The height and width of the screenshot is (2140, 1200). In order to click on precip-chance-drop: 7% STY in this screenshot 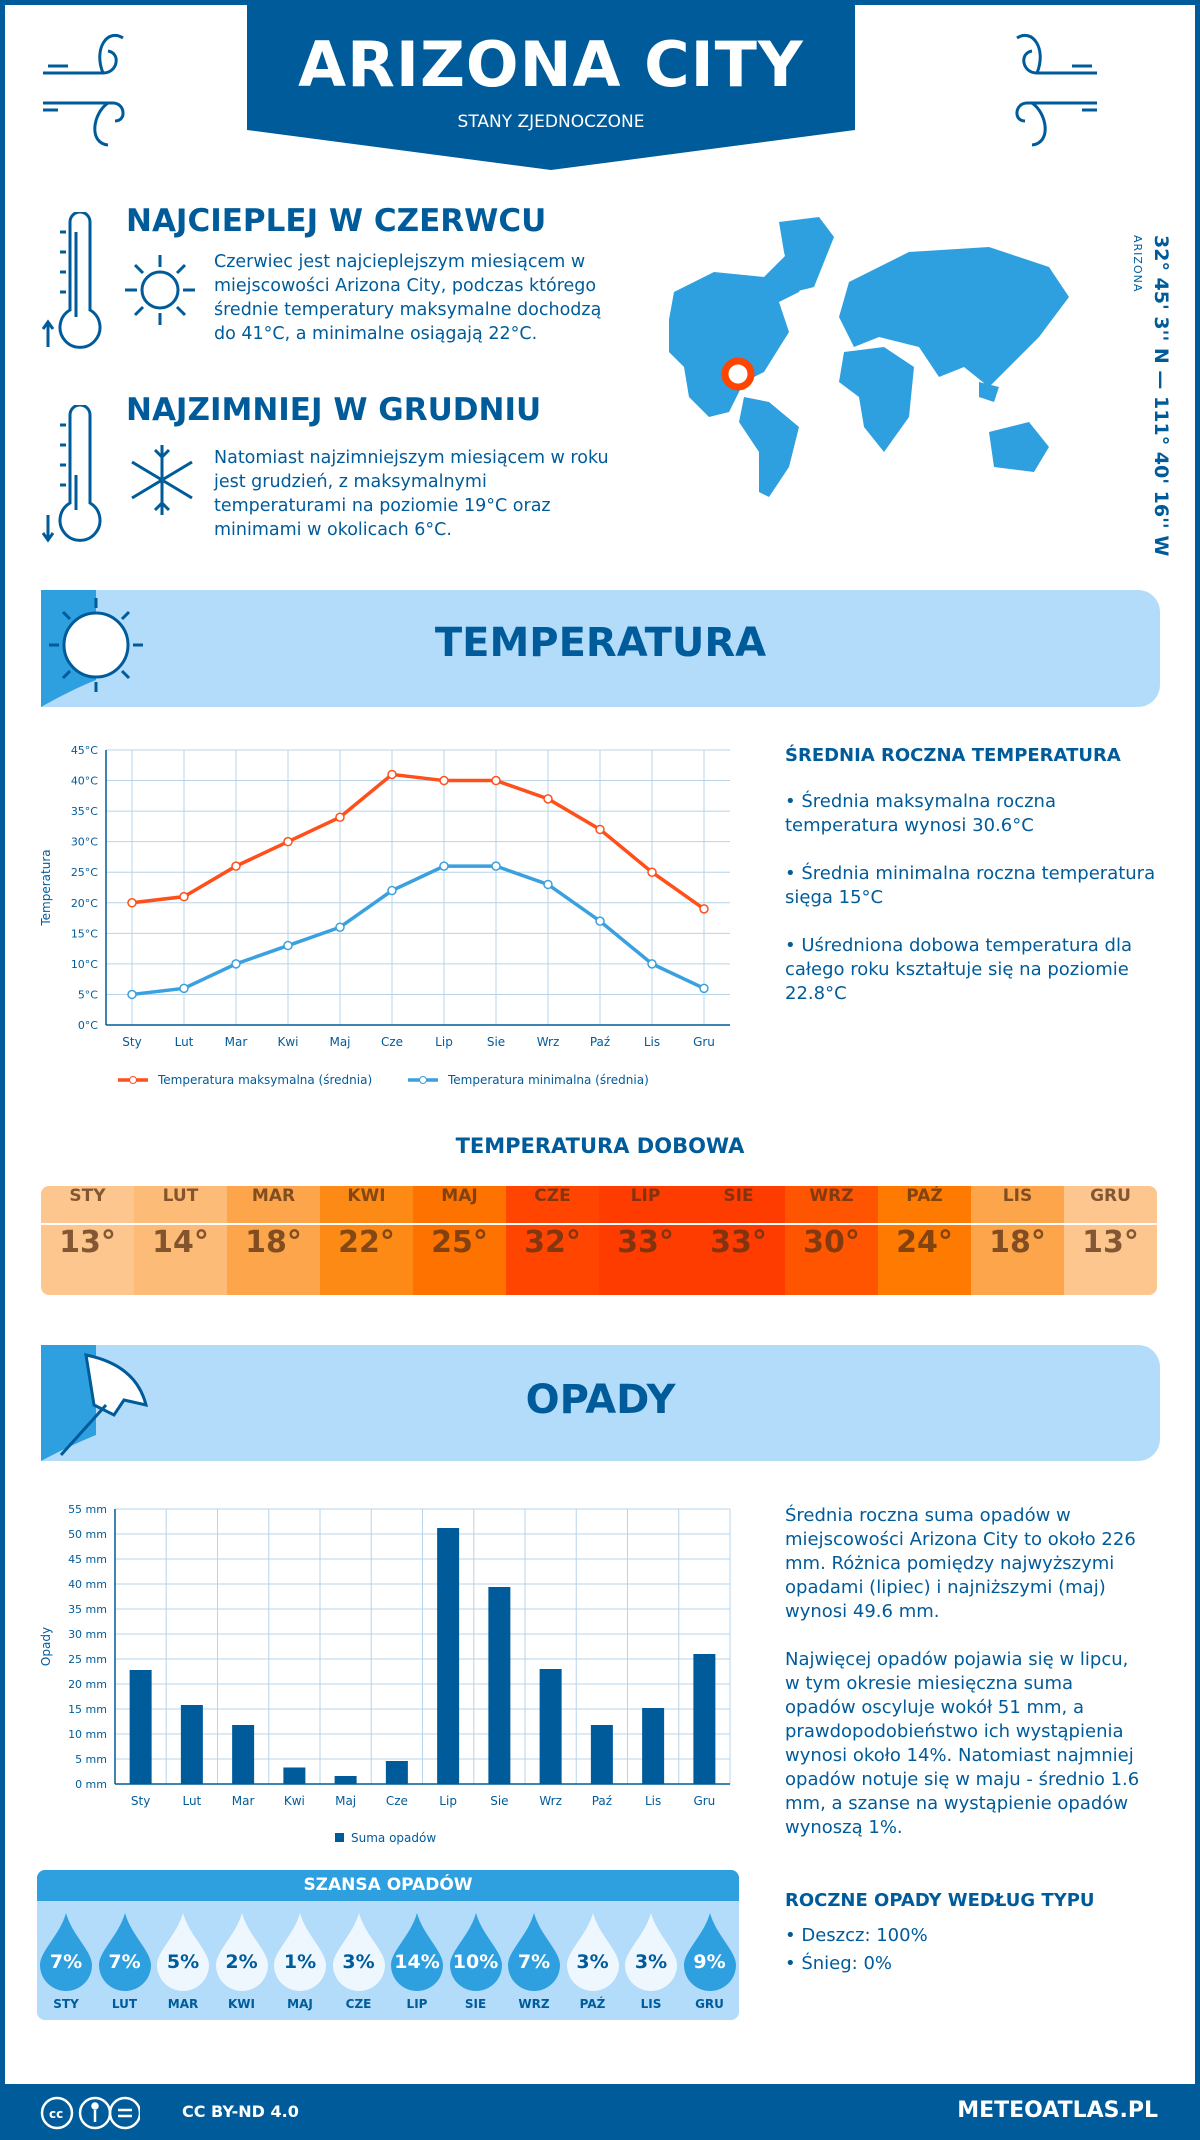, I will do `click(66, 1962)`.